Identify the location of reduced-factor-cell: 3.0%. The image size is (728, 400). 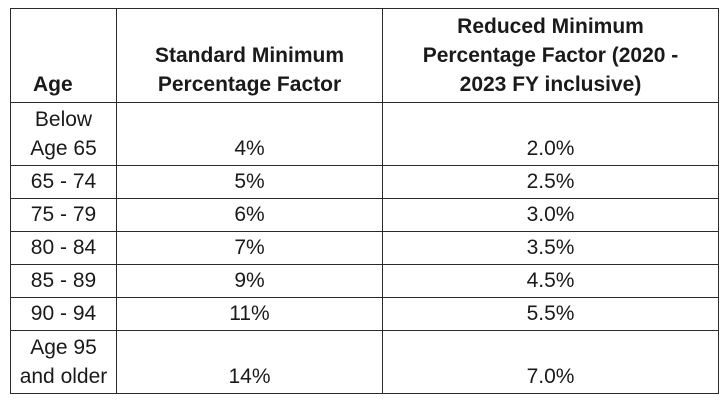
(550, 215).